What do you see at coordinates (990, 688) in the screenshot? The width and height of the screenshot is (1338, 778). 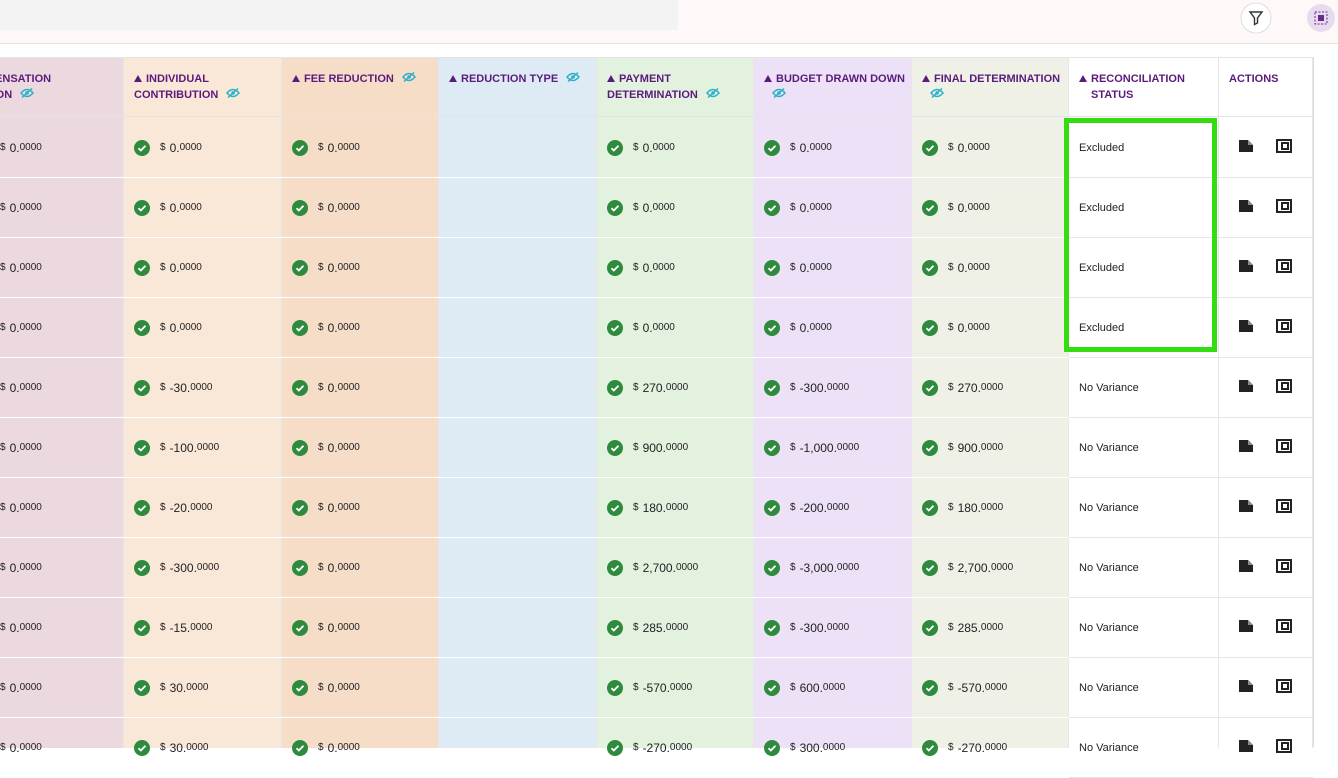 I see `table-cell: $ -570. 0000` at bounding box center [990, 688].